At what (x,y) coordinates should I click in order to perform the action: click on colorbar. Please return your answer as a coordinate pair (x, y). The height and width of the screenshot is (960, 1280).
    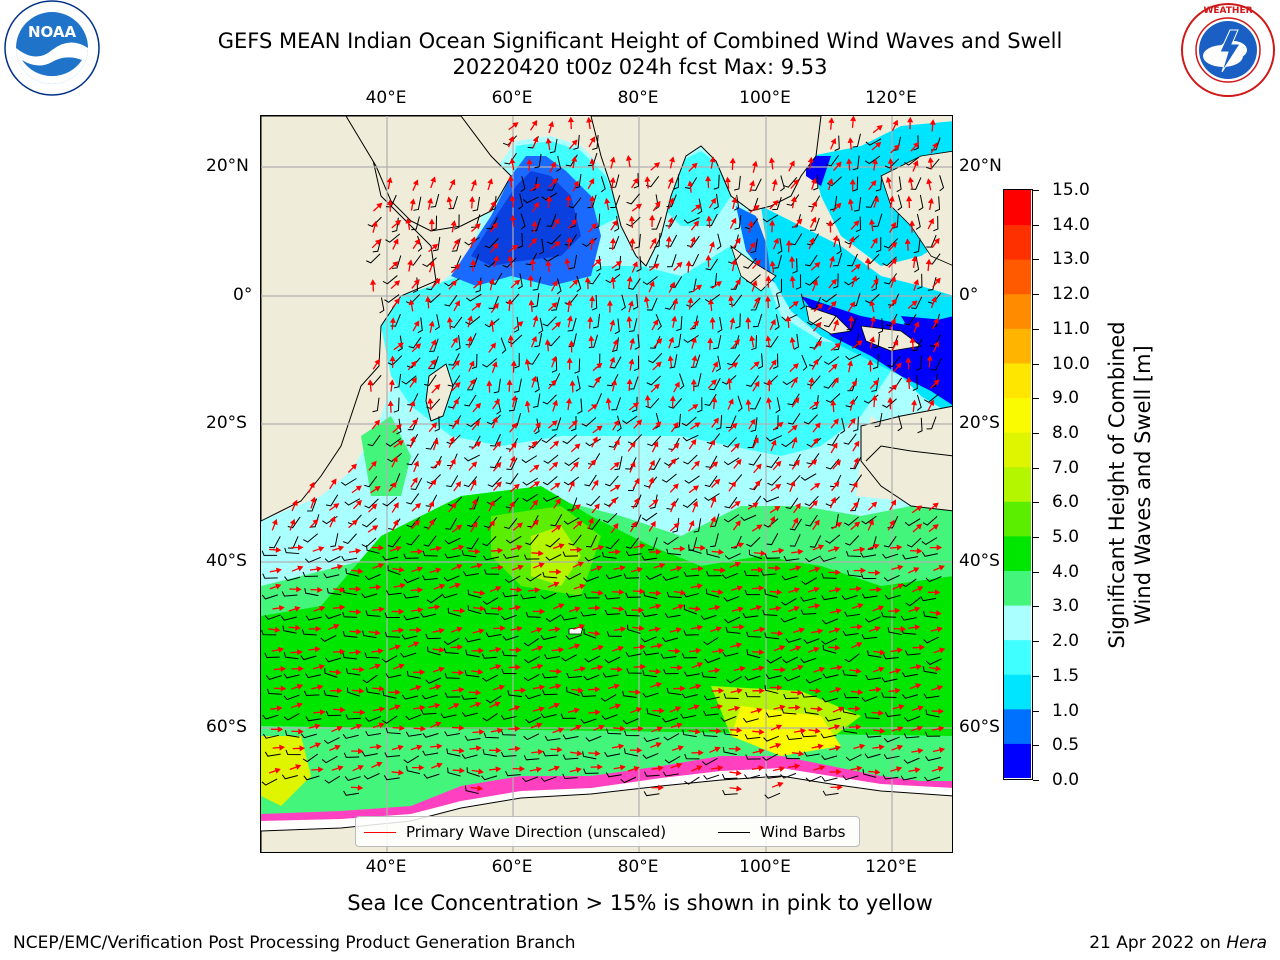
    Looking at the image, I should click on (1018, 484).